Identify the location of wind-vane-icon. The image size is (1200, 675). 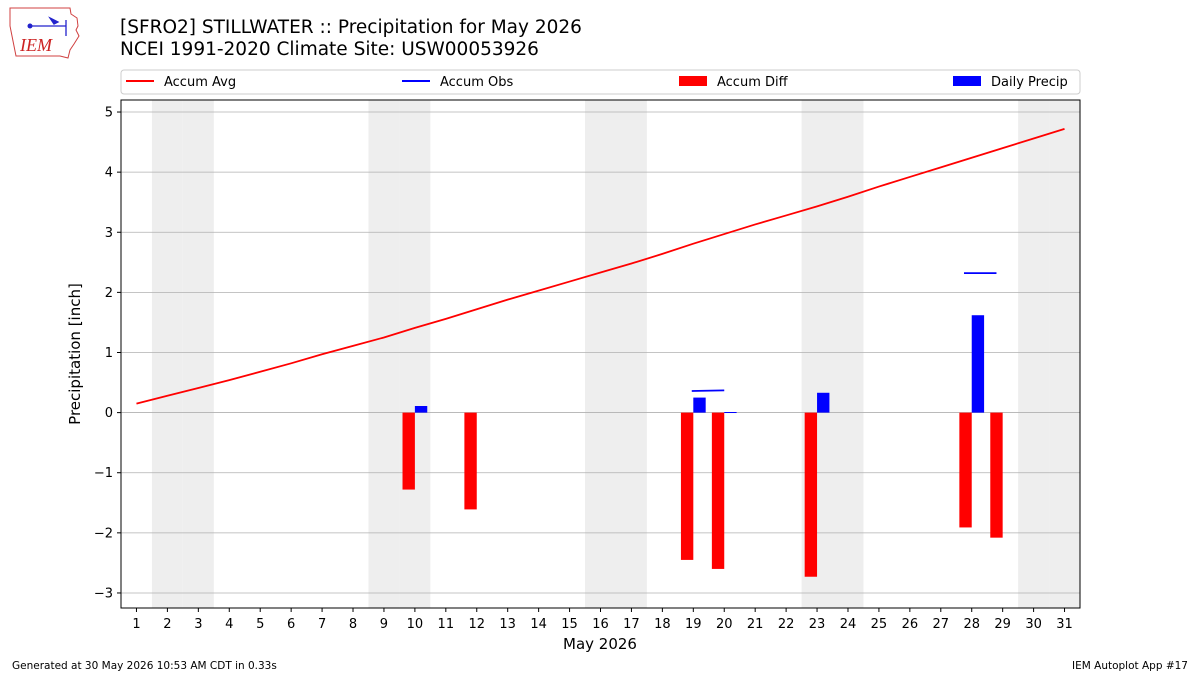
(48, 26).